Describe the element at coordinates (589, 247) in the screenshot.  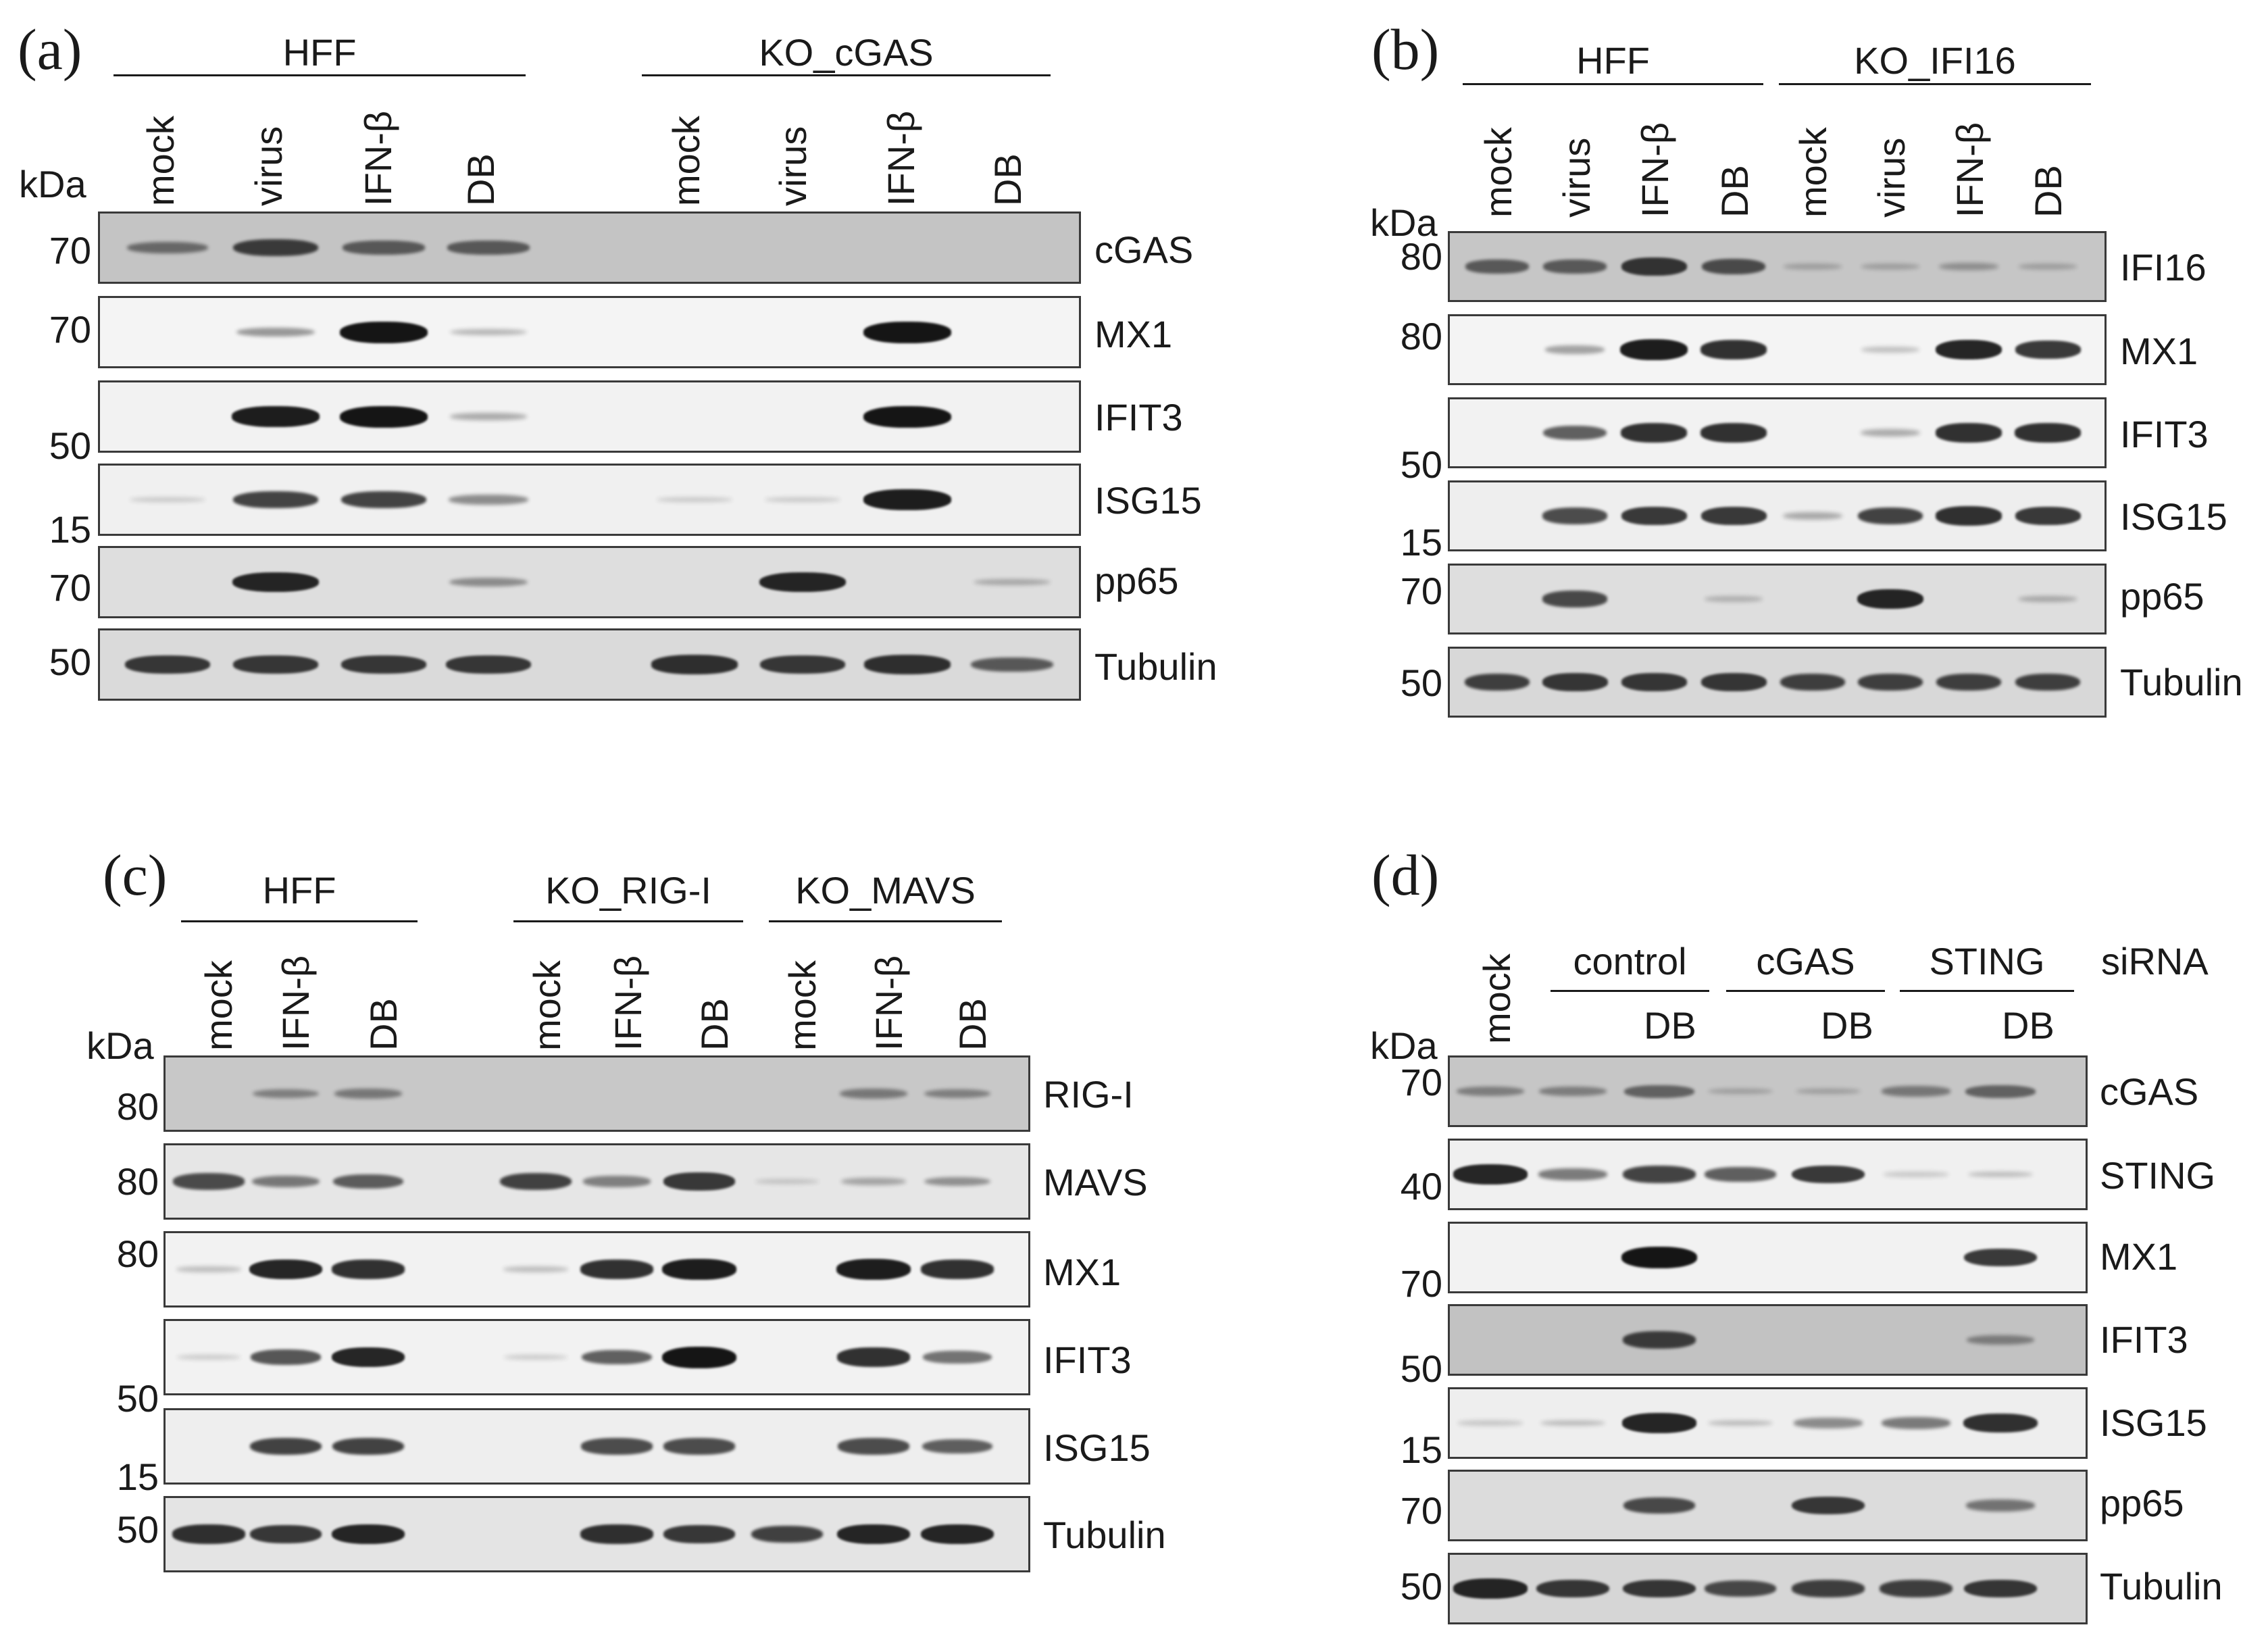
I see `blot-strip-cgas` at that location.